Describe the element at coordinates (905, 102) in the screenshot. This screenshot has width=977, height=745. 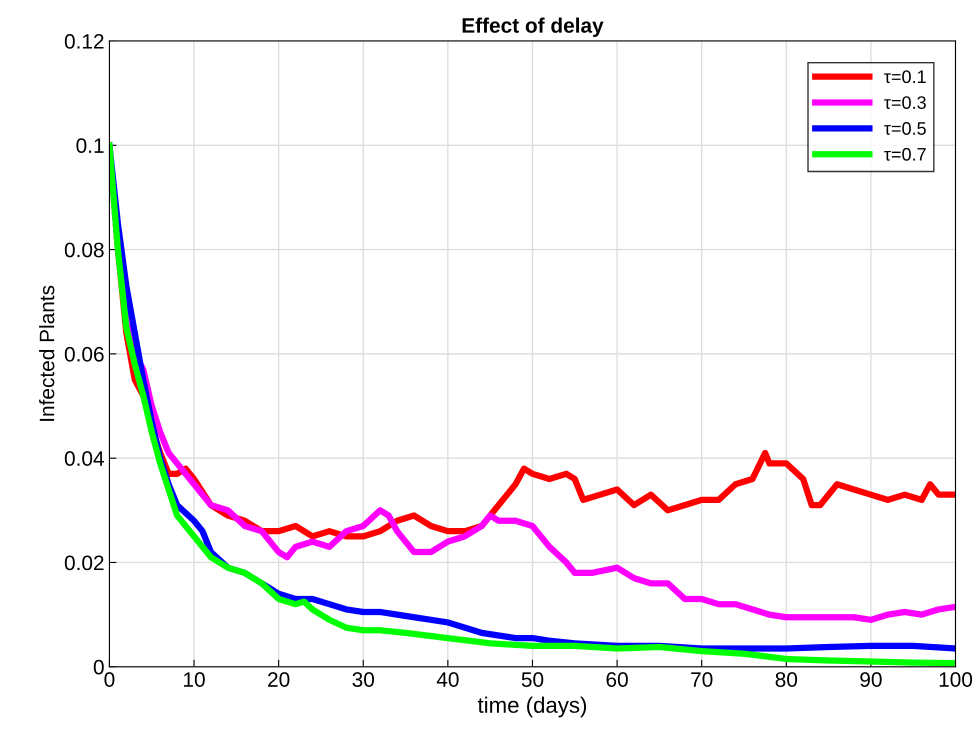
I see `legend-label: τ=0.3` at that location.